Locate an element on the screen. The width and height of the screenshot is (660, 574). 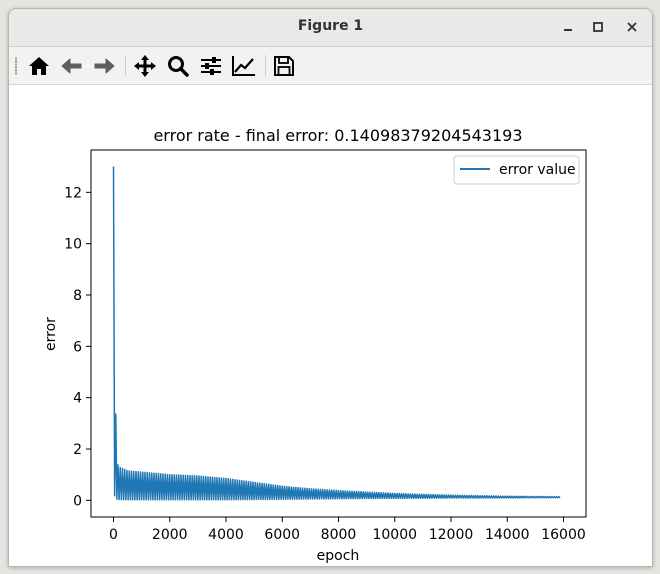
floppy-icon is located at coordinates (284, 66).